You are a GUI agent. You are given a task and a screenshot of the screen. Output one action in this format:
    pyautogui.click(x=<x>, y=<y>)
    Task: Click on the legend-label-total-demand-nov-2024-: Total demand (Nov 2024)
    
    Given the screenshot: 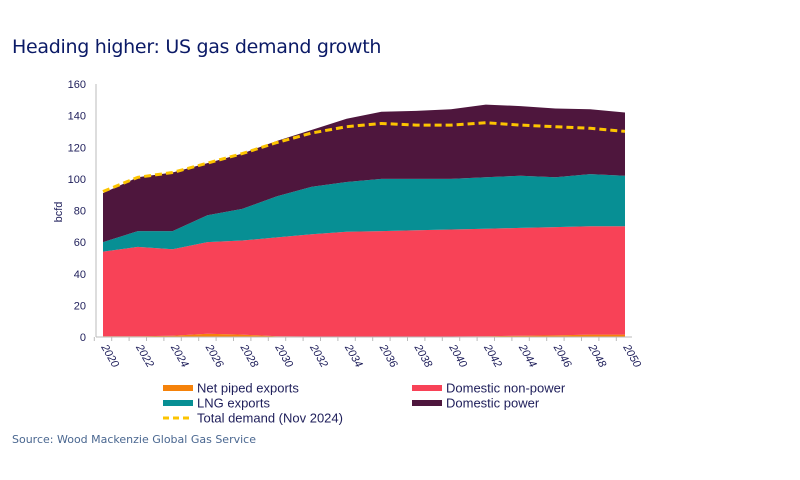 What is the action you would take?
    pyautogui.click(x=270, y=418)
    